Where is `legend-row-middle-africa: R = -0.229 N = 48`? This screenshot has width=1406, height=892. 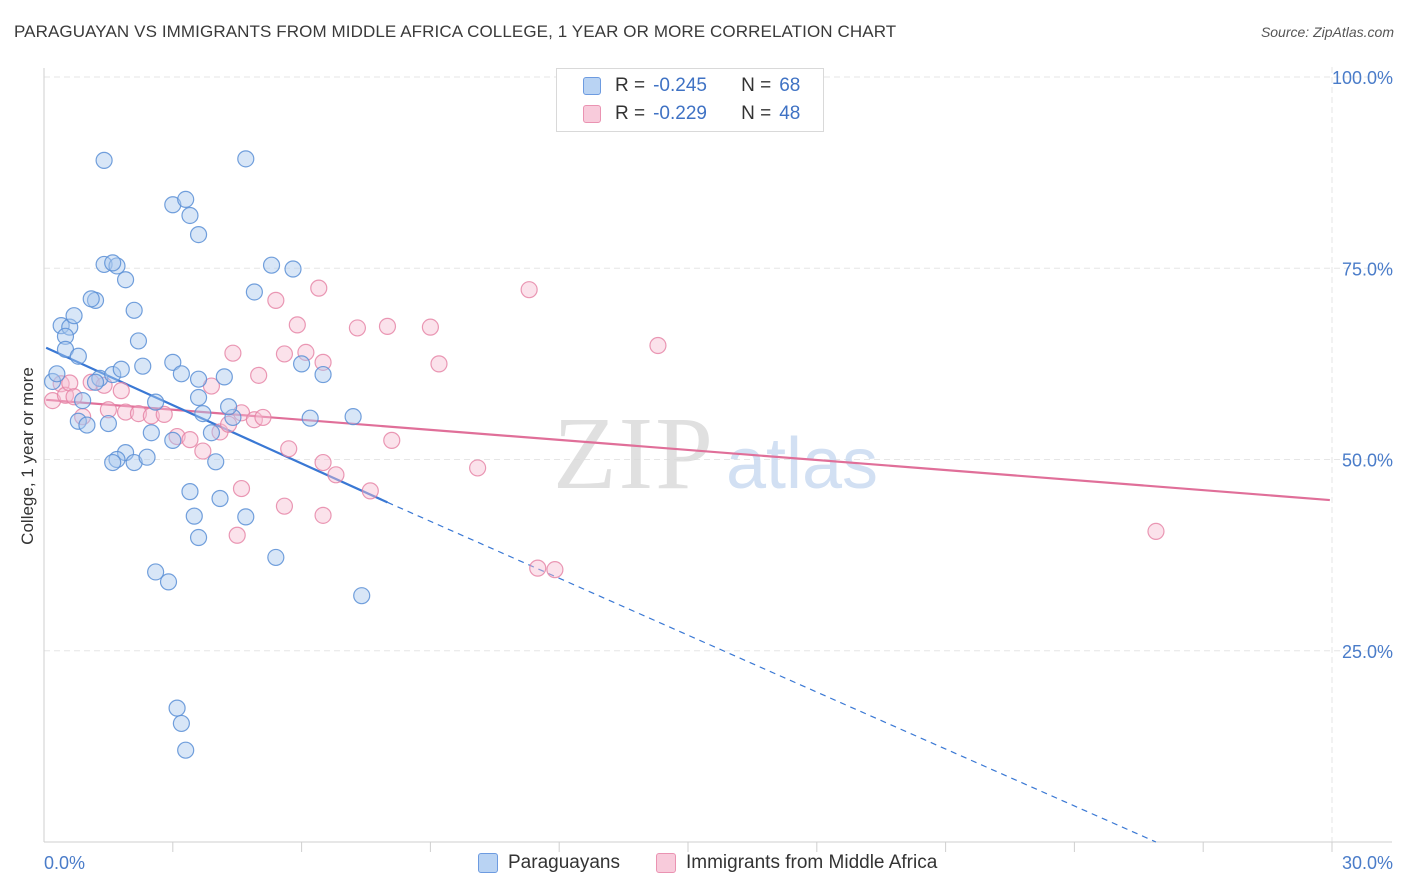
legend-row-middle-africa: R = -0.229 N = 48 is located at coordinates (691, 114).